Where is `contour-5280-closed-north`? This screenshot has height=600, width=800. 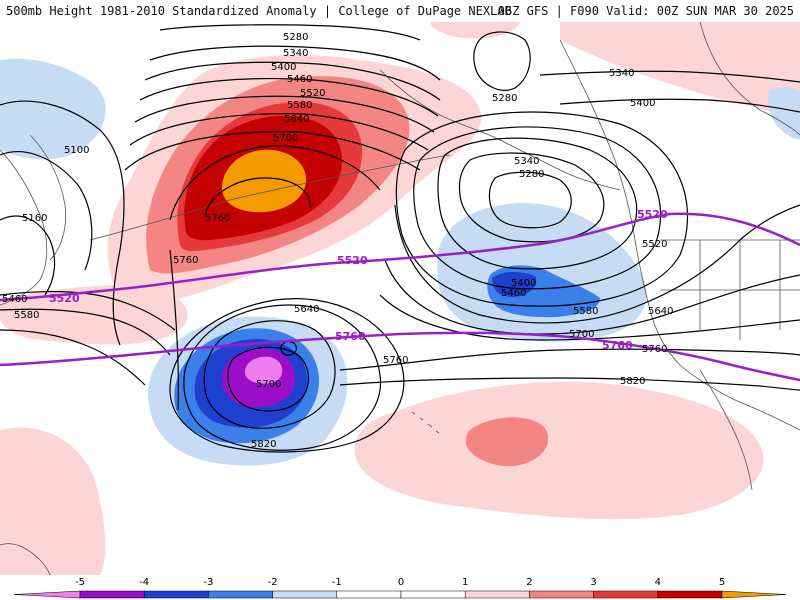
contour-5280-closed-north is located at coordinates (502, 61).